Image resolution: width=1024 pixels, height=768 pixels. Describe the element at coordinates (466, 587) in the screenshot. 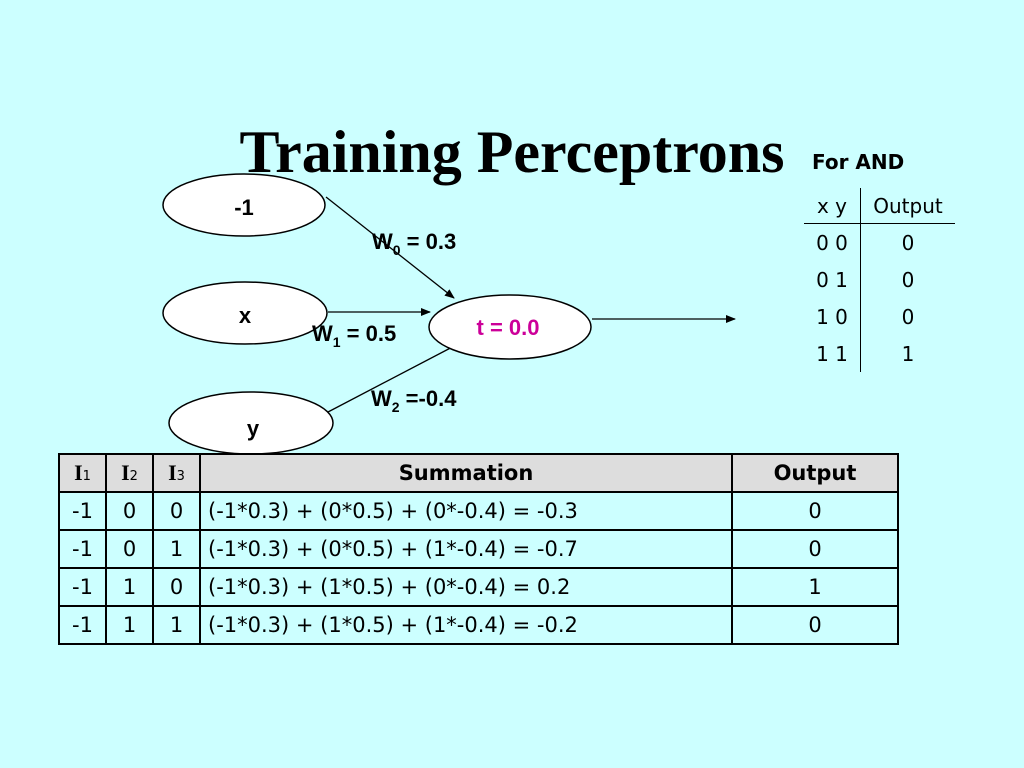

I see `cell-summation: (-1*0.3) + (1*0.5) + (0*-0.4) = 0.2` at that location.